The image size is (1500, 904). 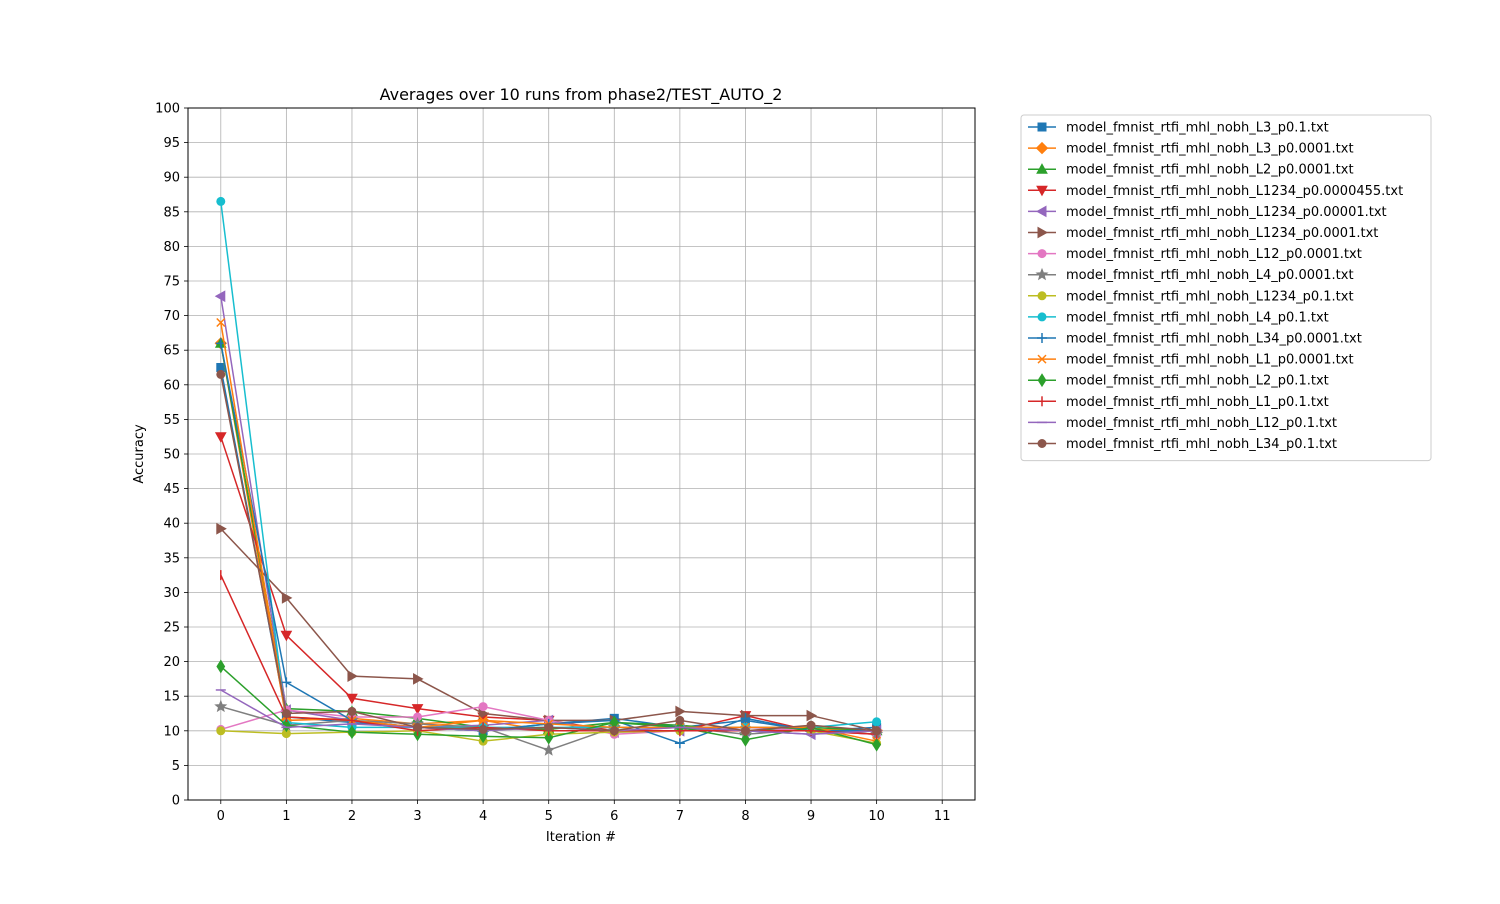 What do you see at coordinates (176, 801) in the screenshot?
I see `y-tick-label: 0` at bounding box center [176, 801].